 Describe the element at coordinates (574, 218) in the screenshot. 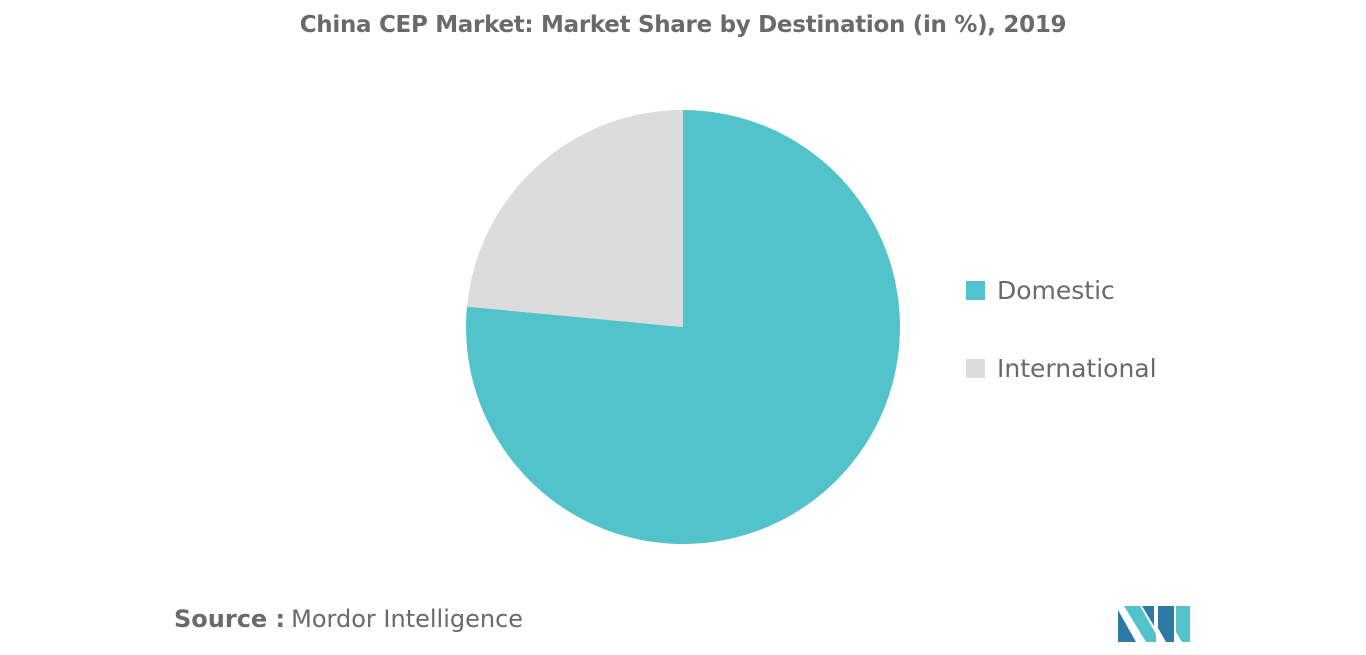

I see `pie-slice-international` at that location.